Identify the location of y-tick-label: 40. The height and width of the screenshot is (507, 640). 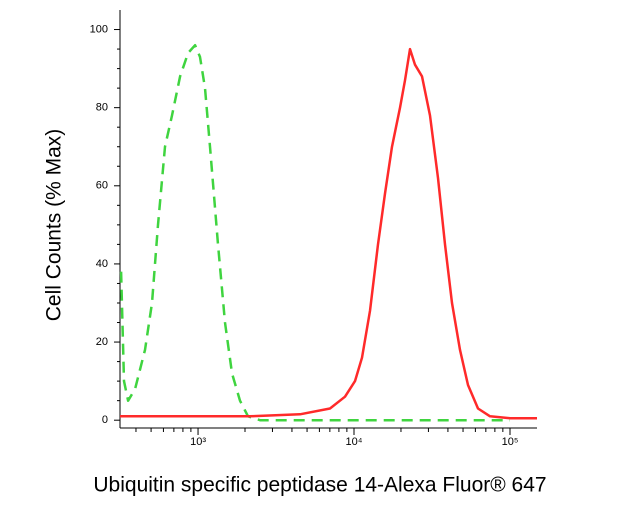
(102, 264).